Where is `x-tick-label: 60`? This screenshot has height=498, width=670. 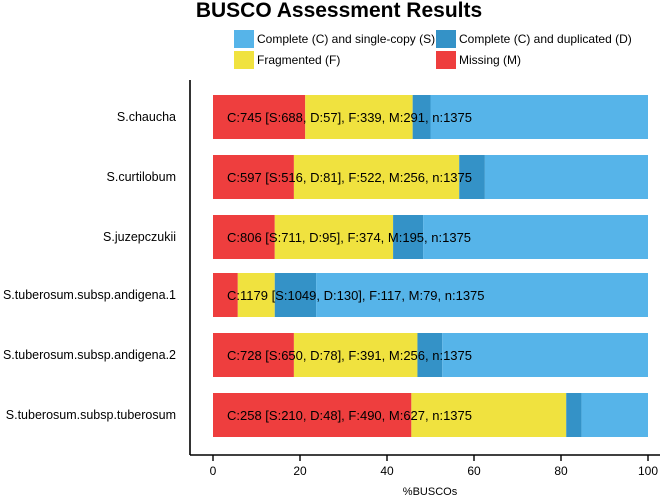
x-tick-label: 60 is located at coordinates (474, 471).